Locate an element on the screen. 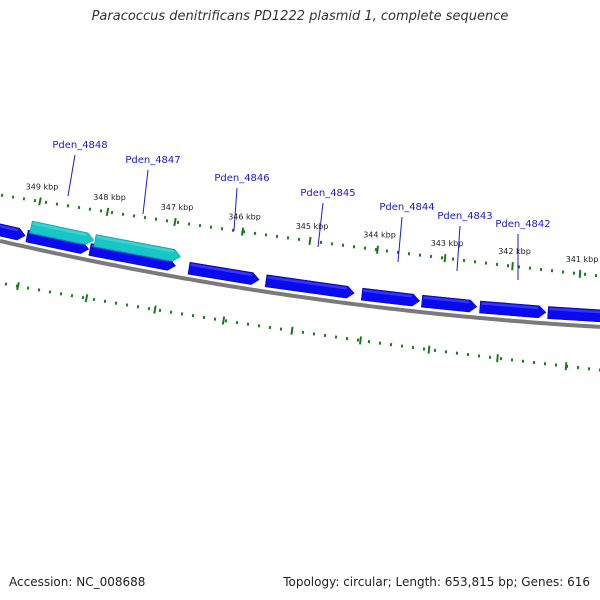 This screenshot has width=600, height=600. gene-label: Pden_4846 is located at coordinates (241, 178).